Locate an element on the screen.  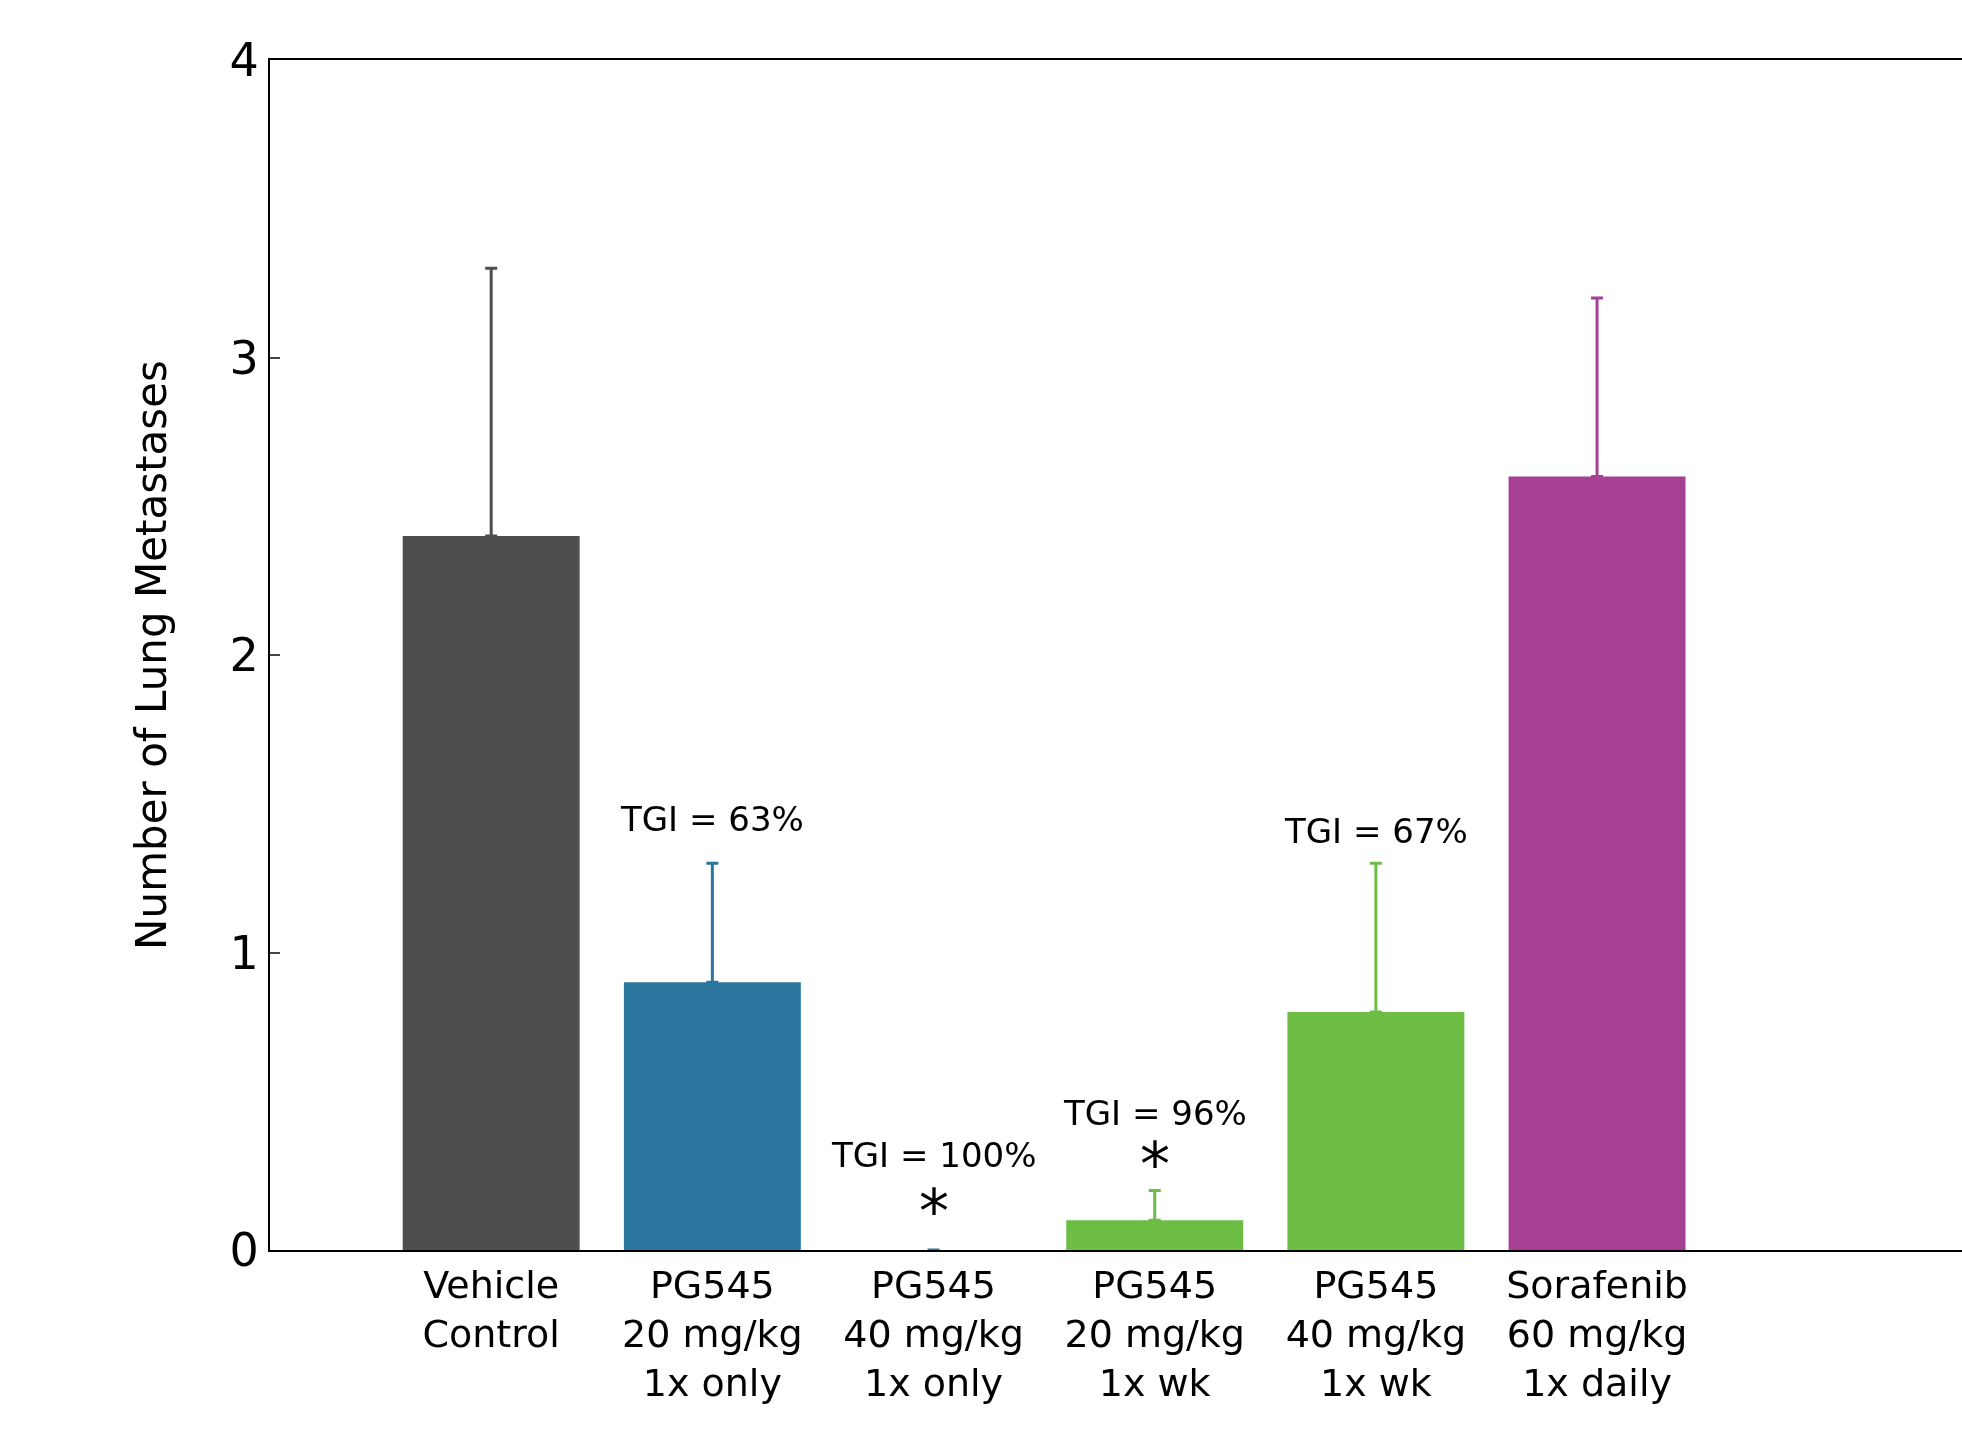
x-tick-label: PG545 40 mg/kg 1x only is located at coordinates (933, 1334).